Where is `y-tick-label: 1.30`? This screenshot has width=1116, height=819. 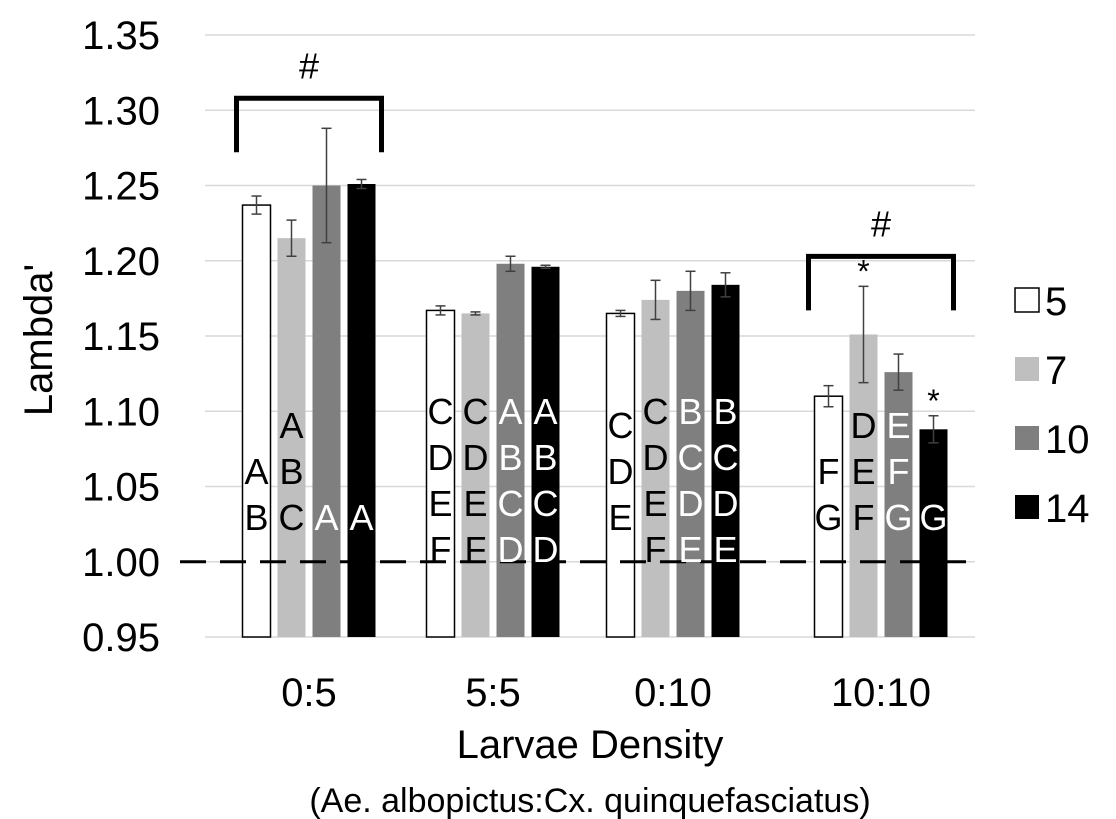
y-tick-label: 1.30 is located at coordinates (121, 111).